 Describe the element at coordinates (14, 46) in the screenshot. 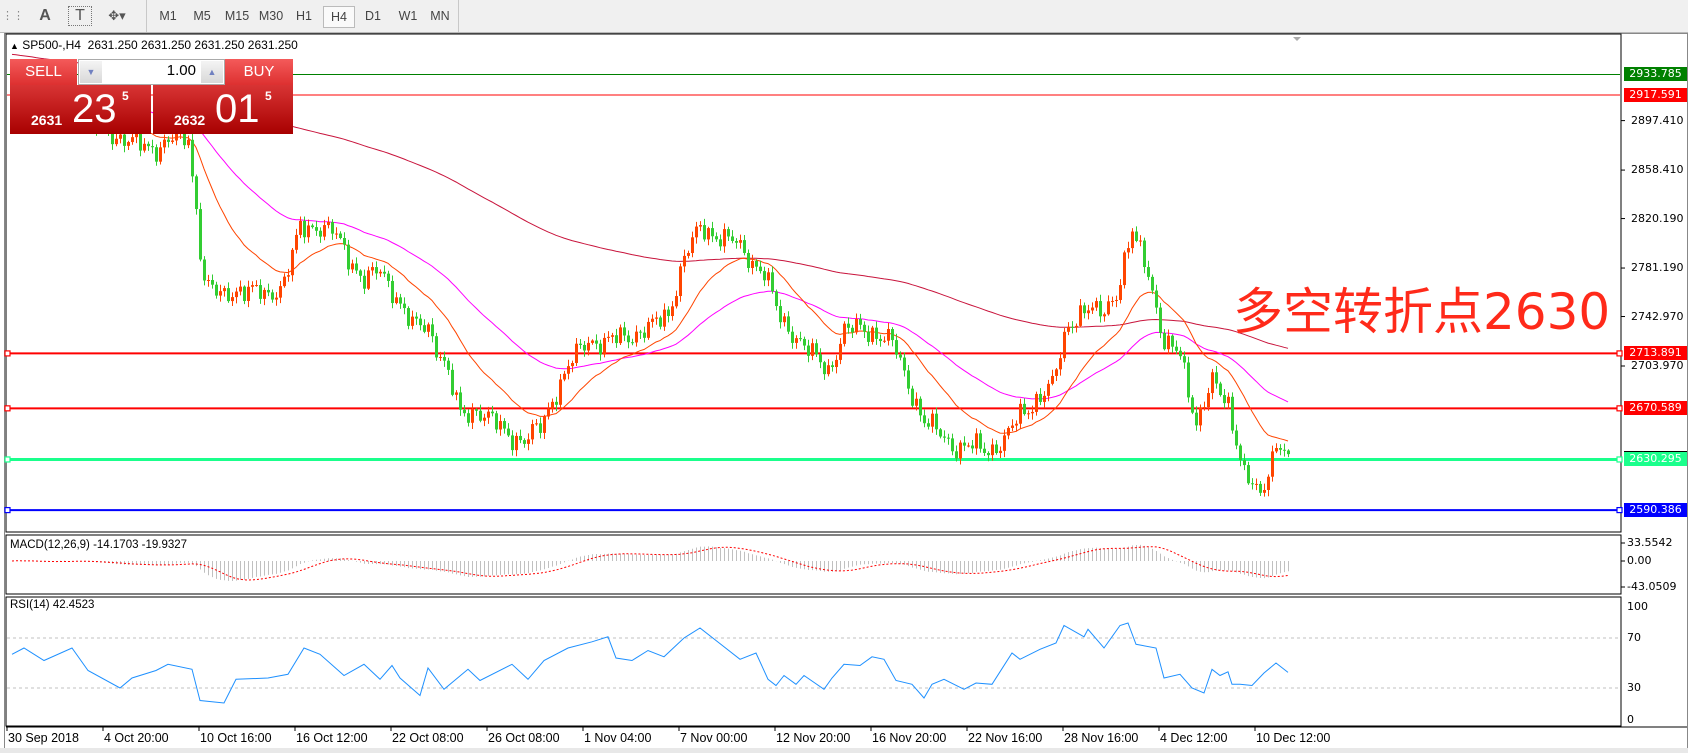

I see `collapse-triangle-icon: ▲` at that location.